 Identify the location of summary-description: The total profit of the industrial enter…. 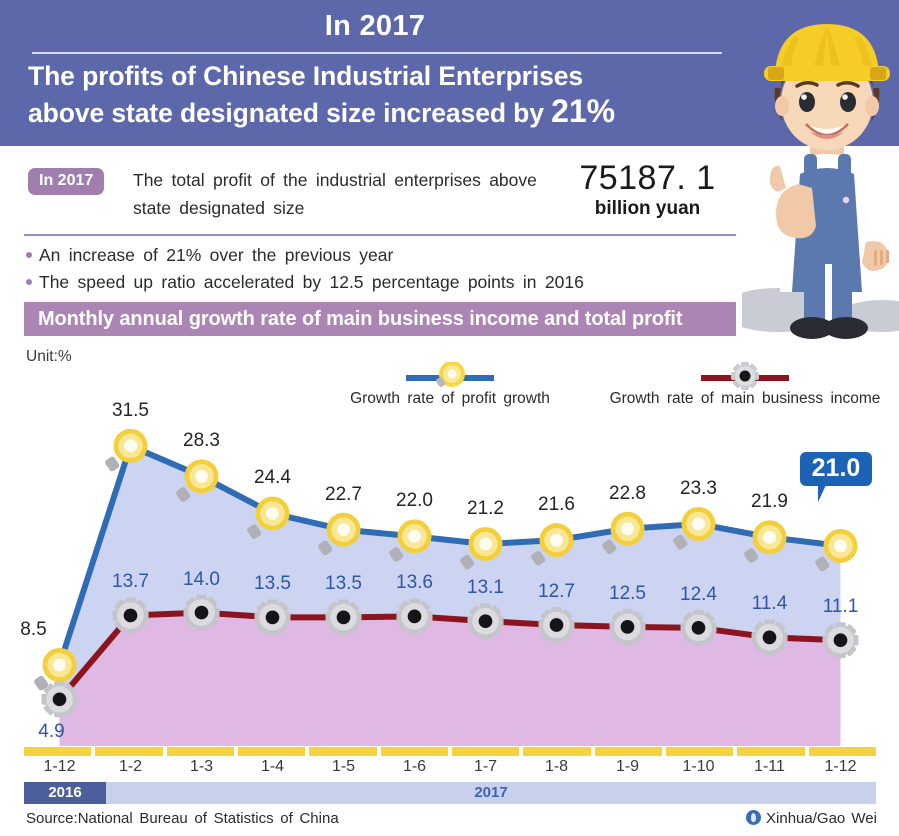
(335, 194).